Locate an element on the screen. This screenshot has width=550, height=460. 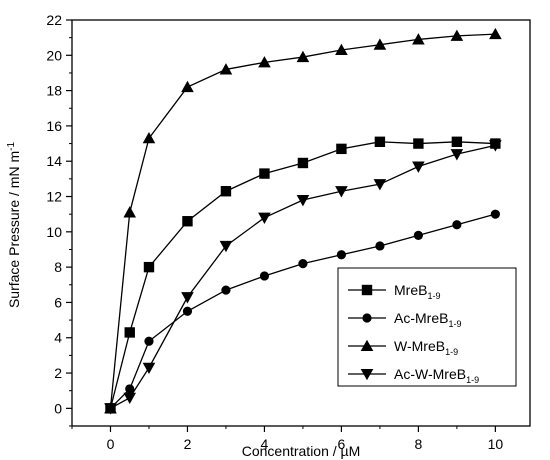
legend-label: W-MreB1-9 is located at coordinates (426, 347).